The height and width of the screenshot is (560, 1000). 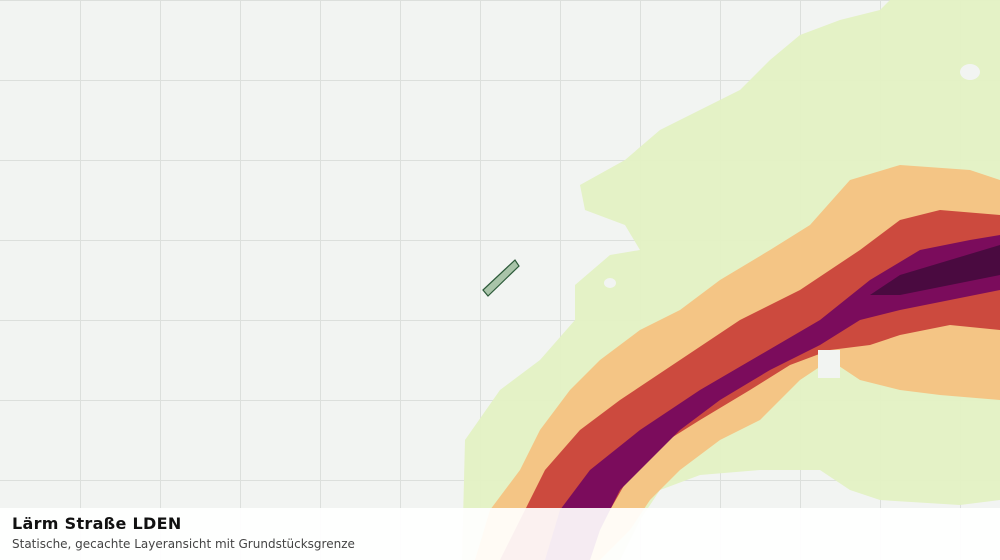 What do you see at coordinates (935, 270) in the screenshot?
I see `noise-zone-extreme` at bounding box center [935, 270].